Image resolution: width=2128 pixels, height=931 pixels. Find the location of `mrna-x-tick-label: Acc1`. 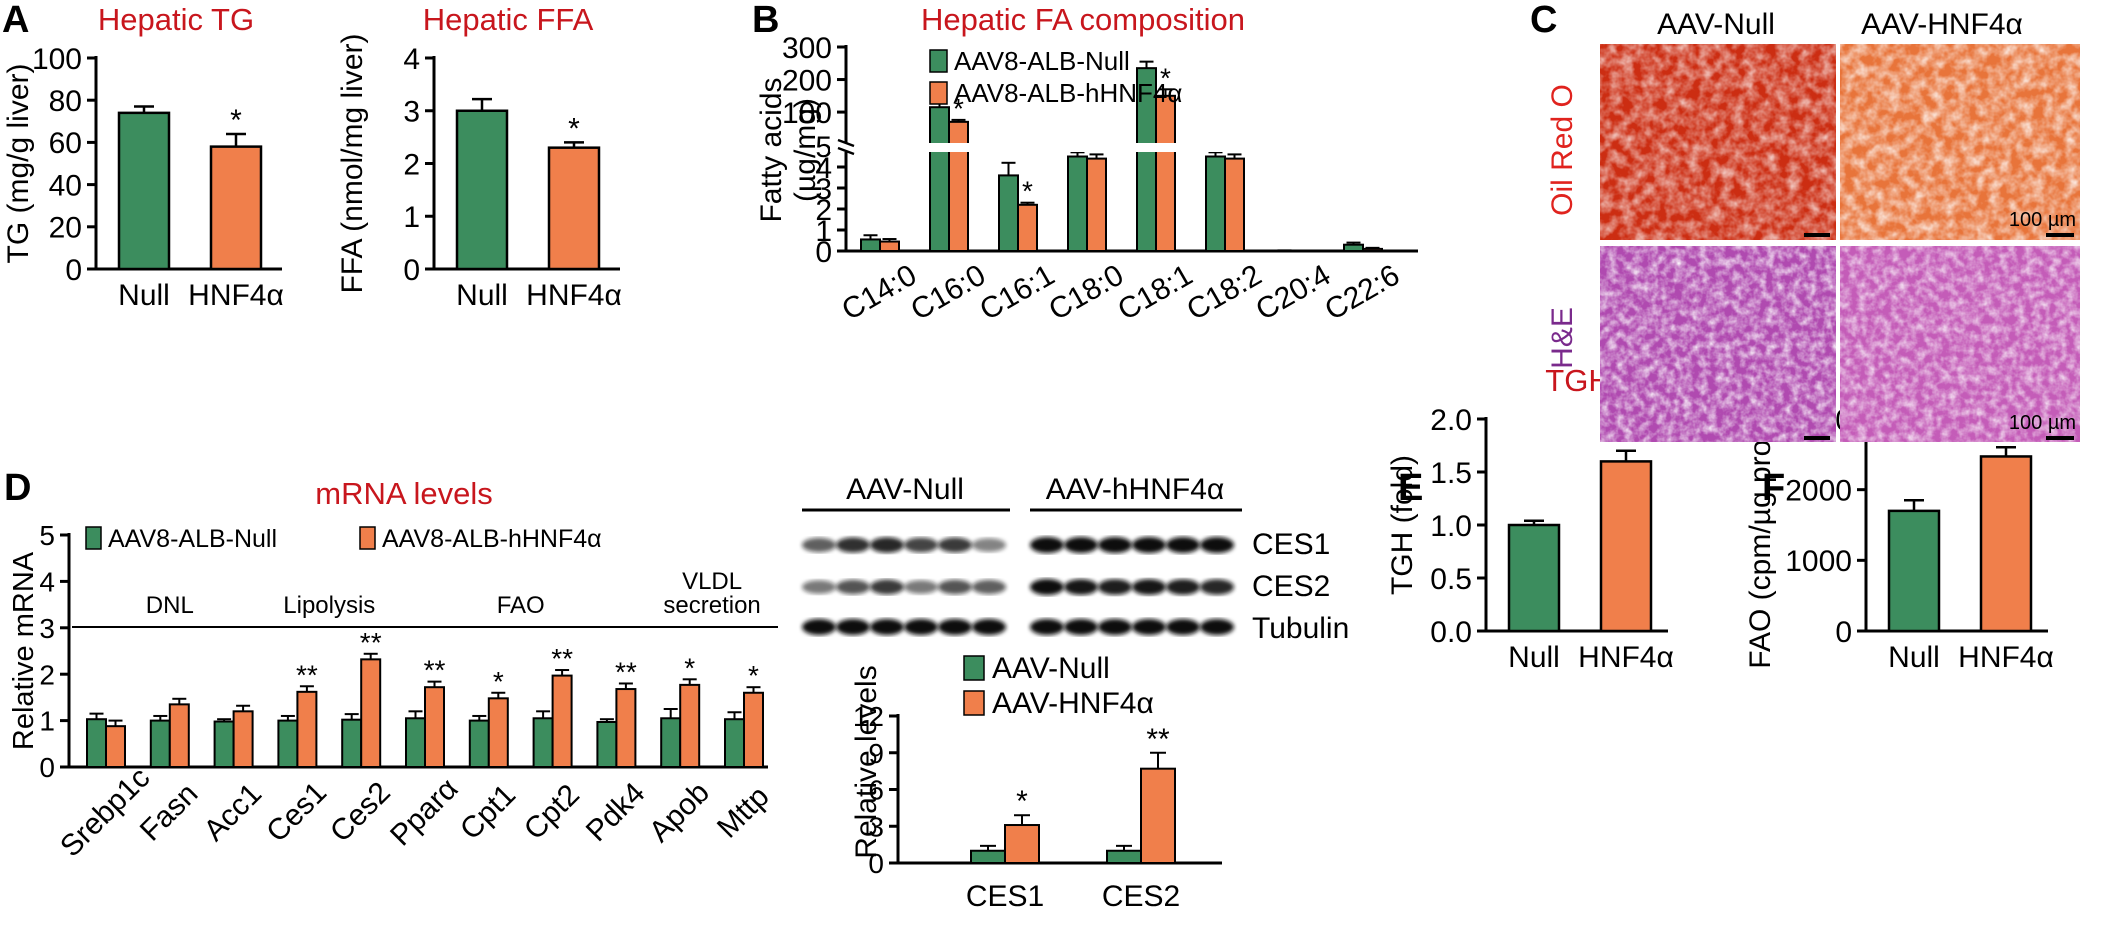

mrna-x-tick-label: Acc1 is located at coordinates (233, 812).